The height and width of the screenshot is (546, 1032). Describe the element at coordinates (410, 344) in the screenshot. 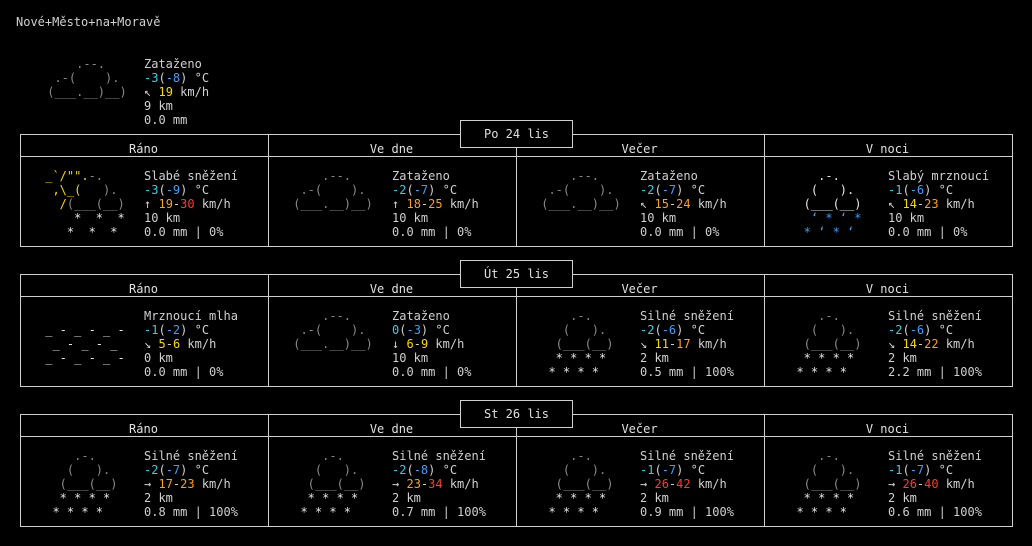

I see `slot-wind-low: 6` at that location.